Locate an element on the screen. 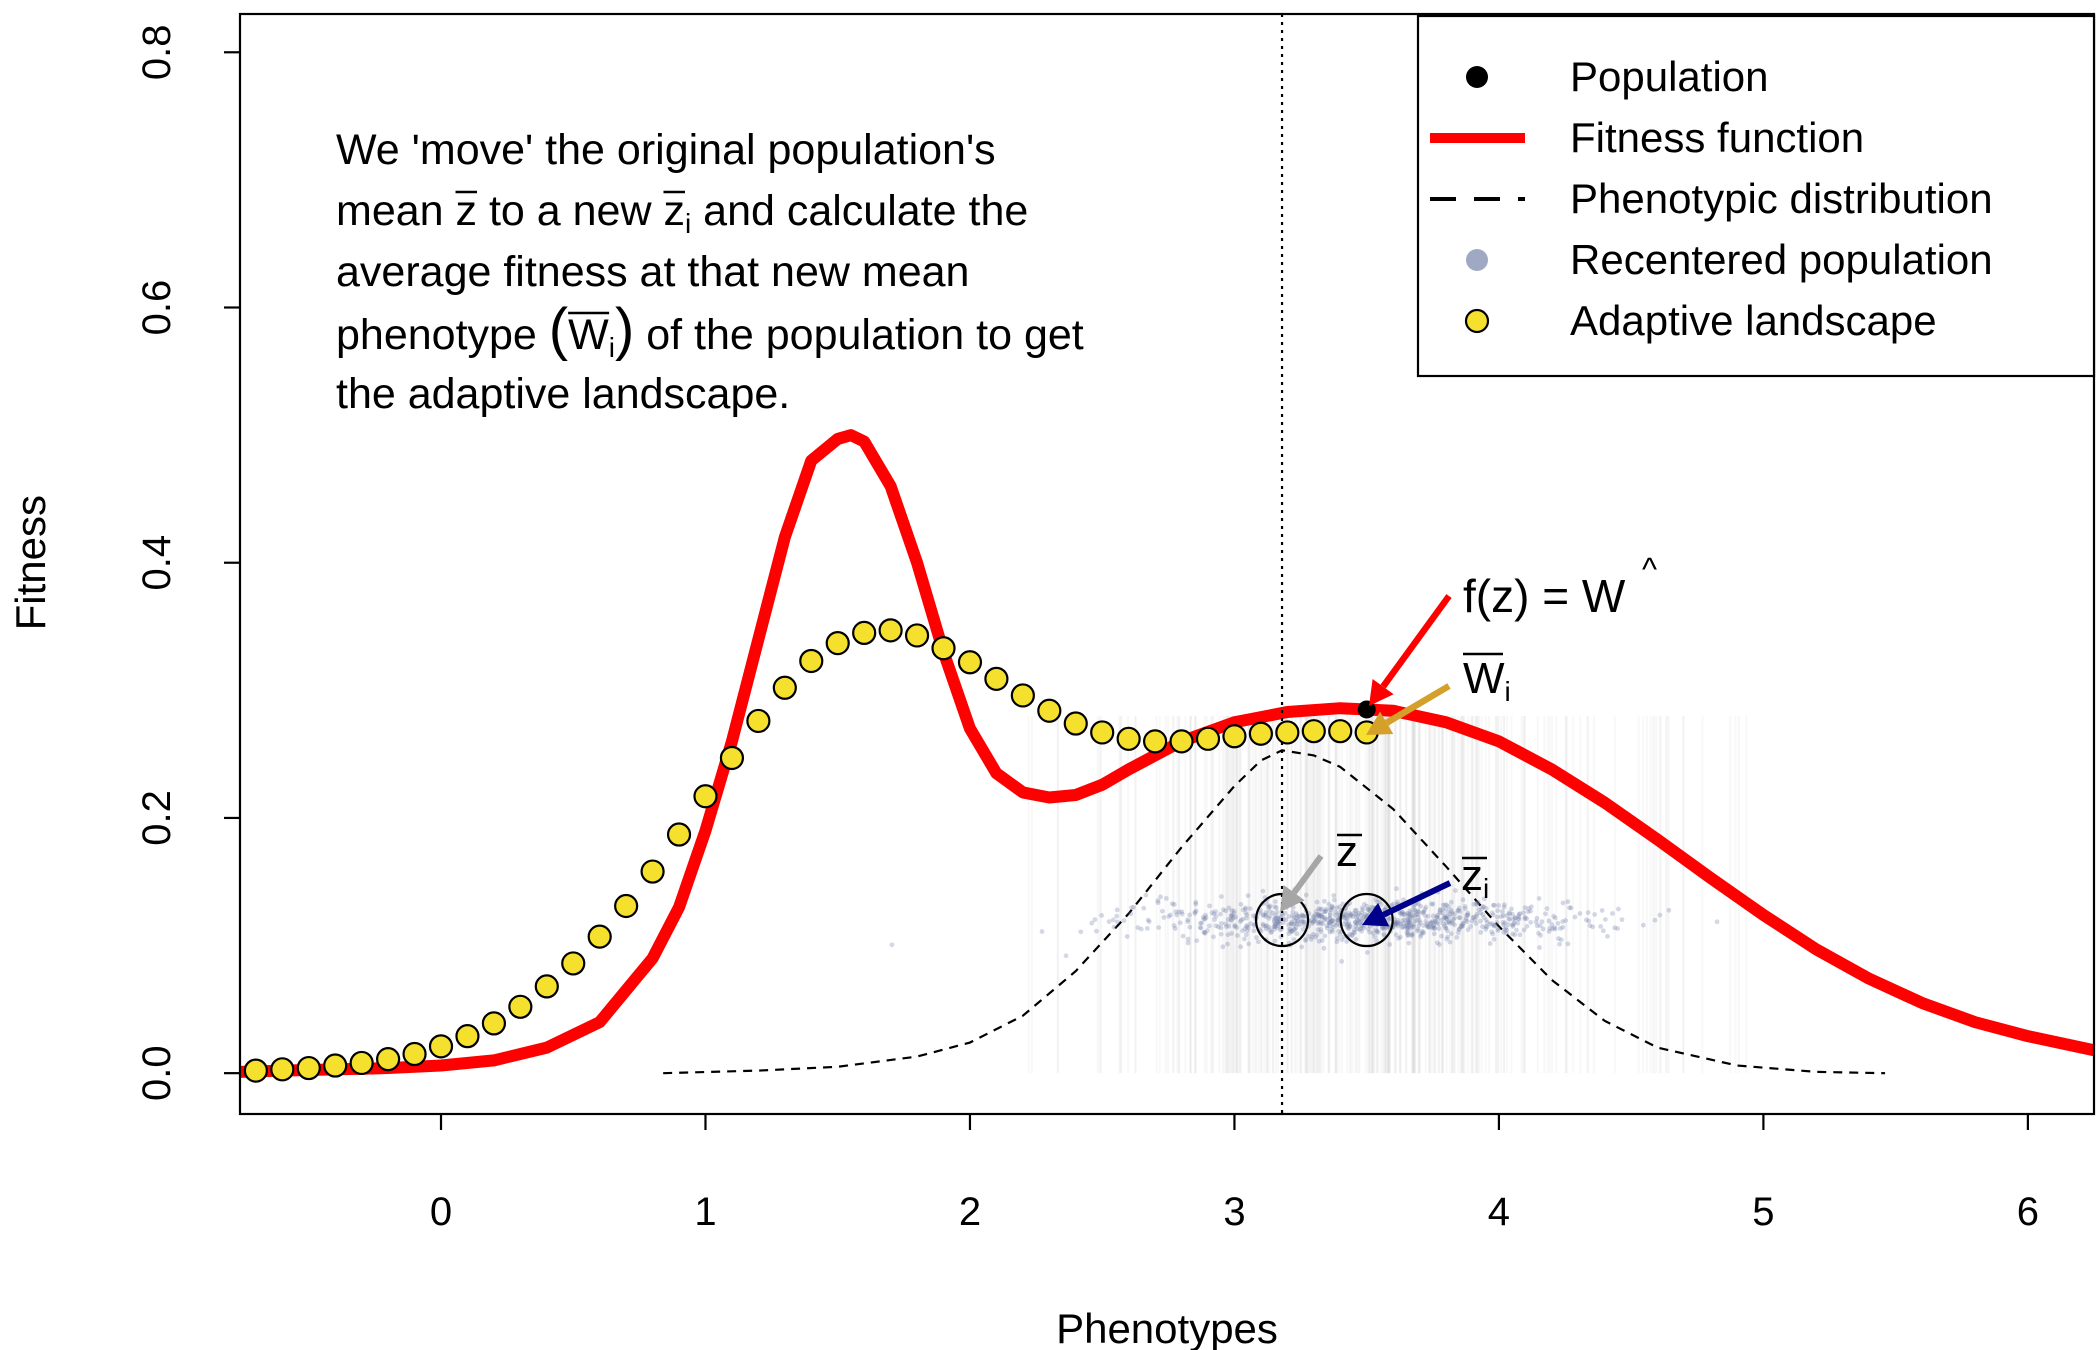  annotation-arrows-layer is located at coordinates (1366, 760).